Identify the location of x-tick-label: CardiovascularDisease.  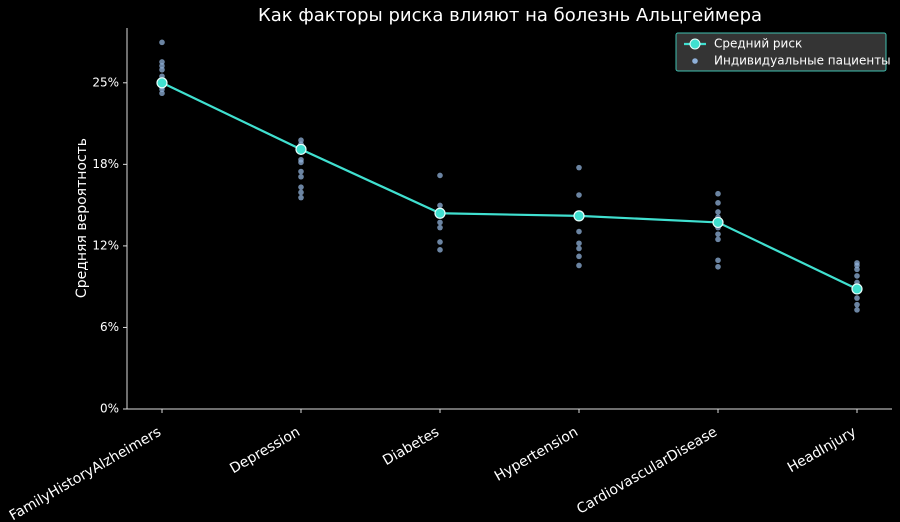
(647, 470).